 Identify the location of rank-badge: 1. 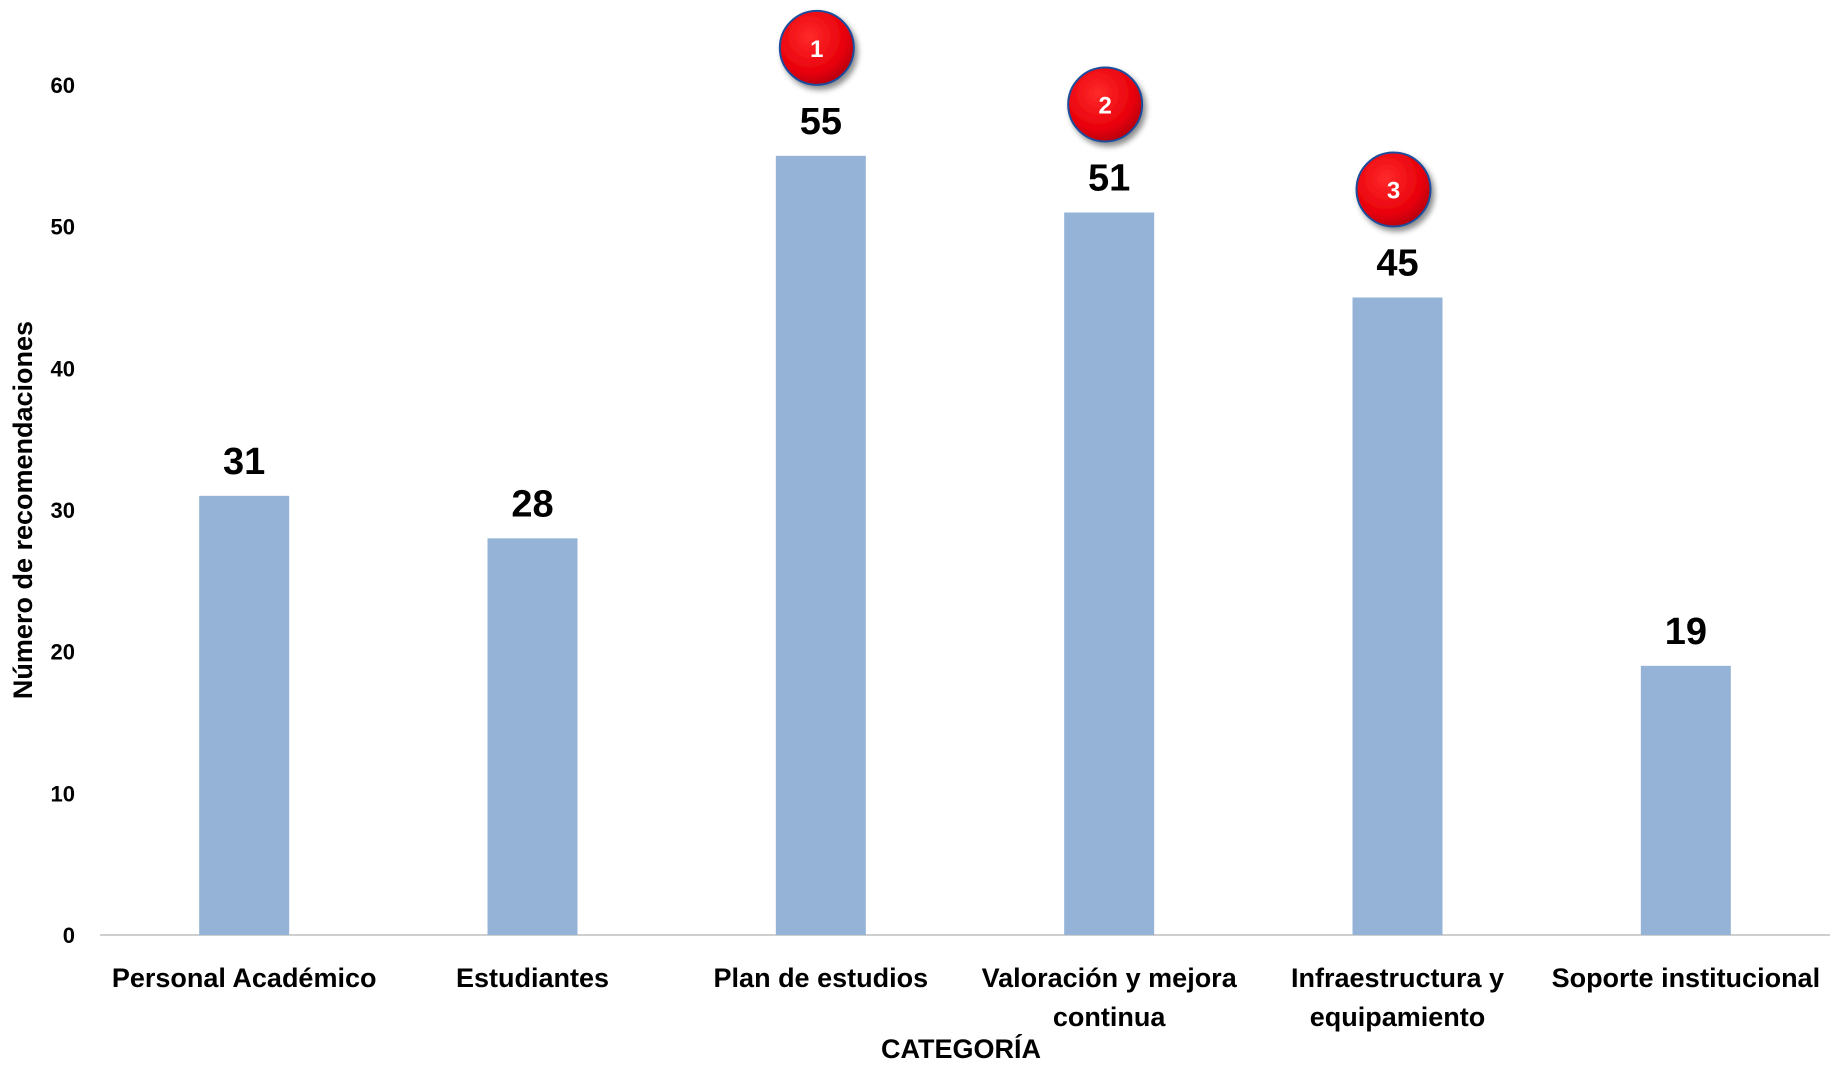
(816, 47).